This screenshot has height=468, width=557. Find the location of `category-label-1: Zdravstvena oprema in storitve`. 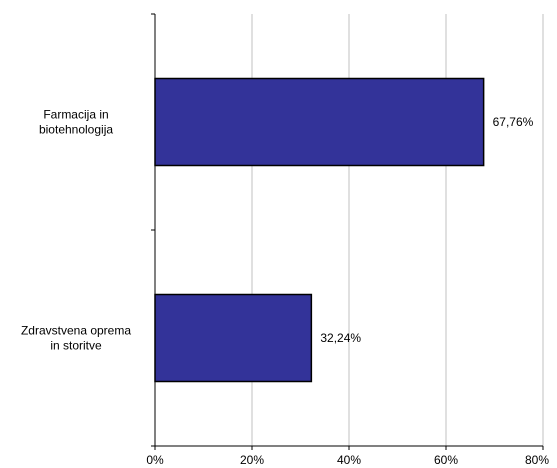

category-label-1: Zdravstvena oprema in storitve is located at coordinates (76, 338).